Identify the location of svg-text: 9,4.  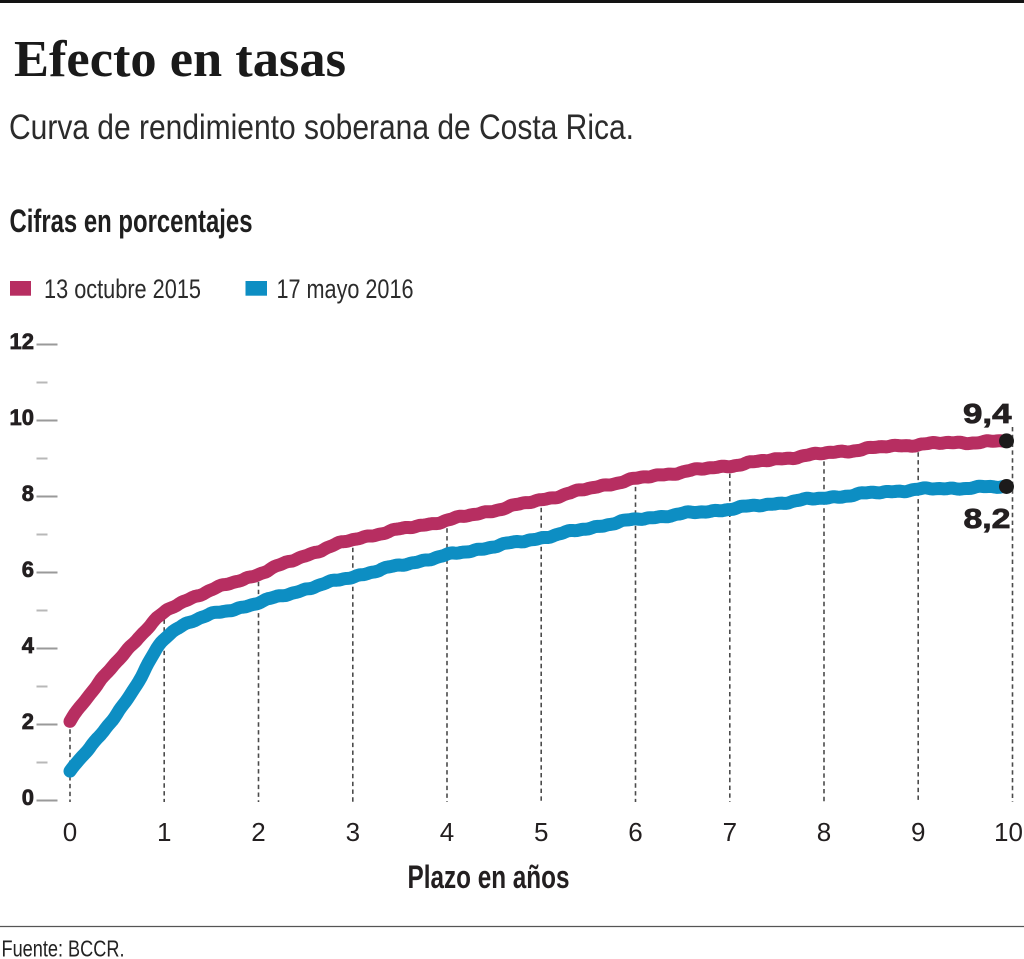
(987, 413).